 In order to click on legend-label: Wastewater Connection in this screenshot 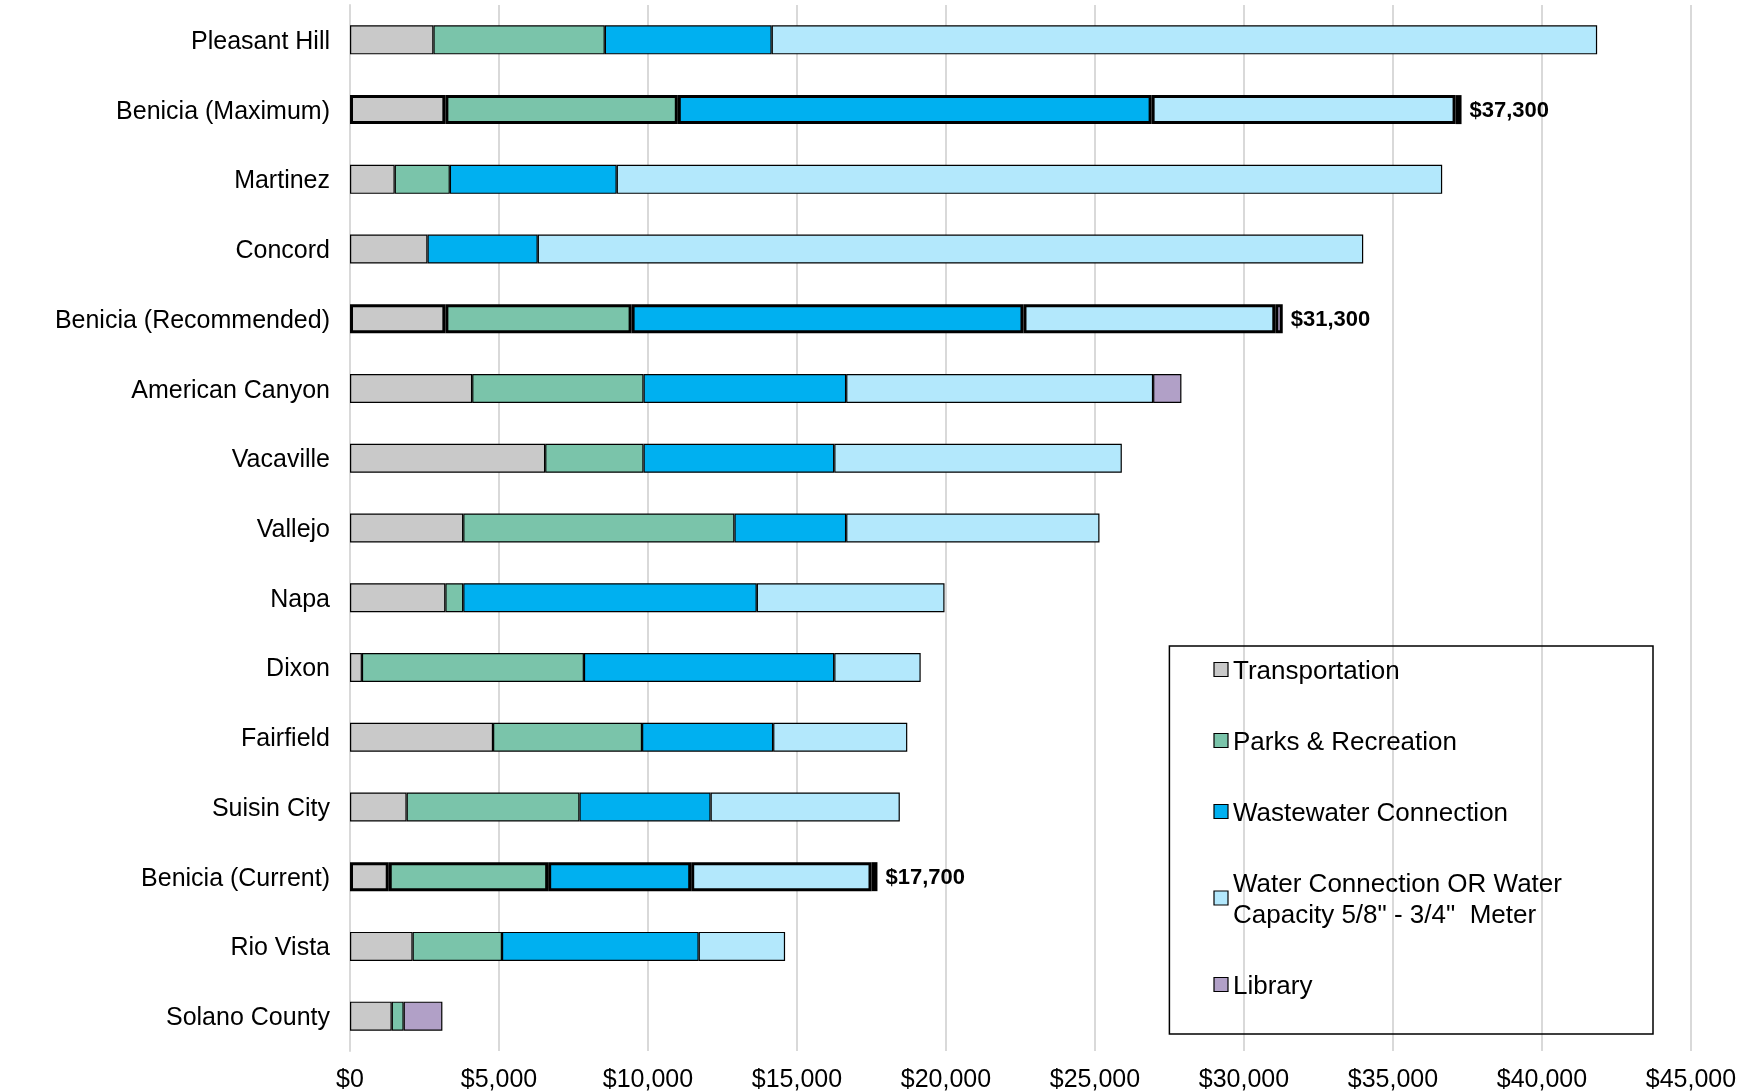, I will do `click(1371, 811)`.